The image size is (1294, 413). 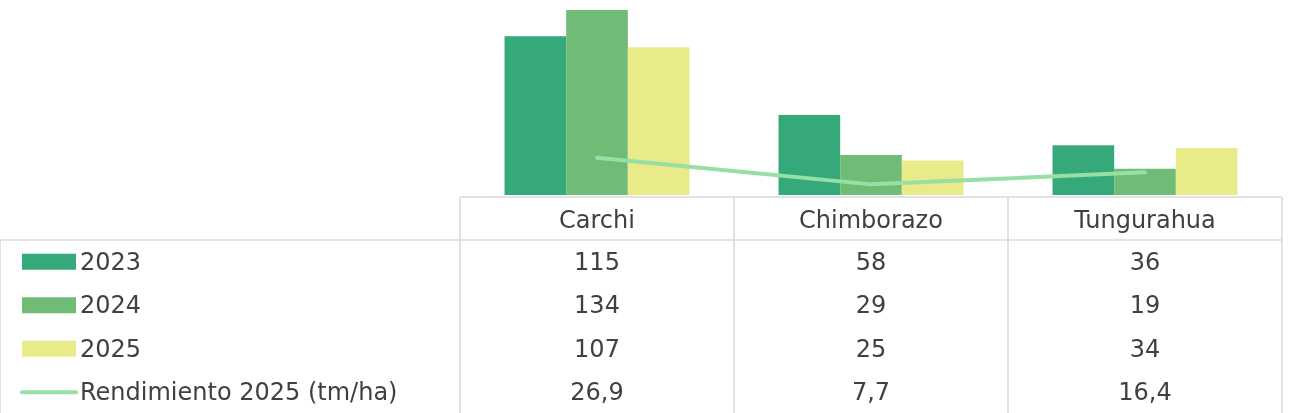 I want to click on data-label: 19, so click(x=1145, y=305).